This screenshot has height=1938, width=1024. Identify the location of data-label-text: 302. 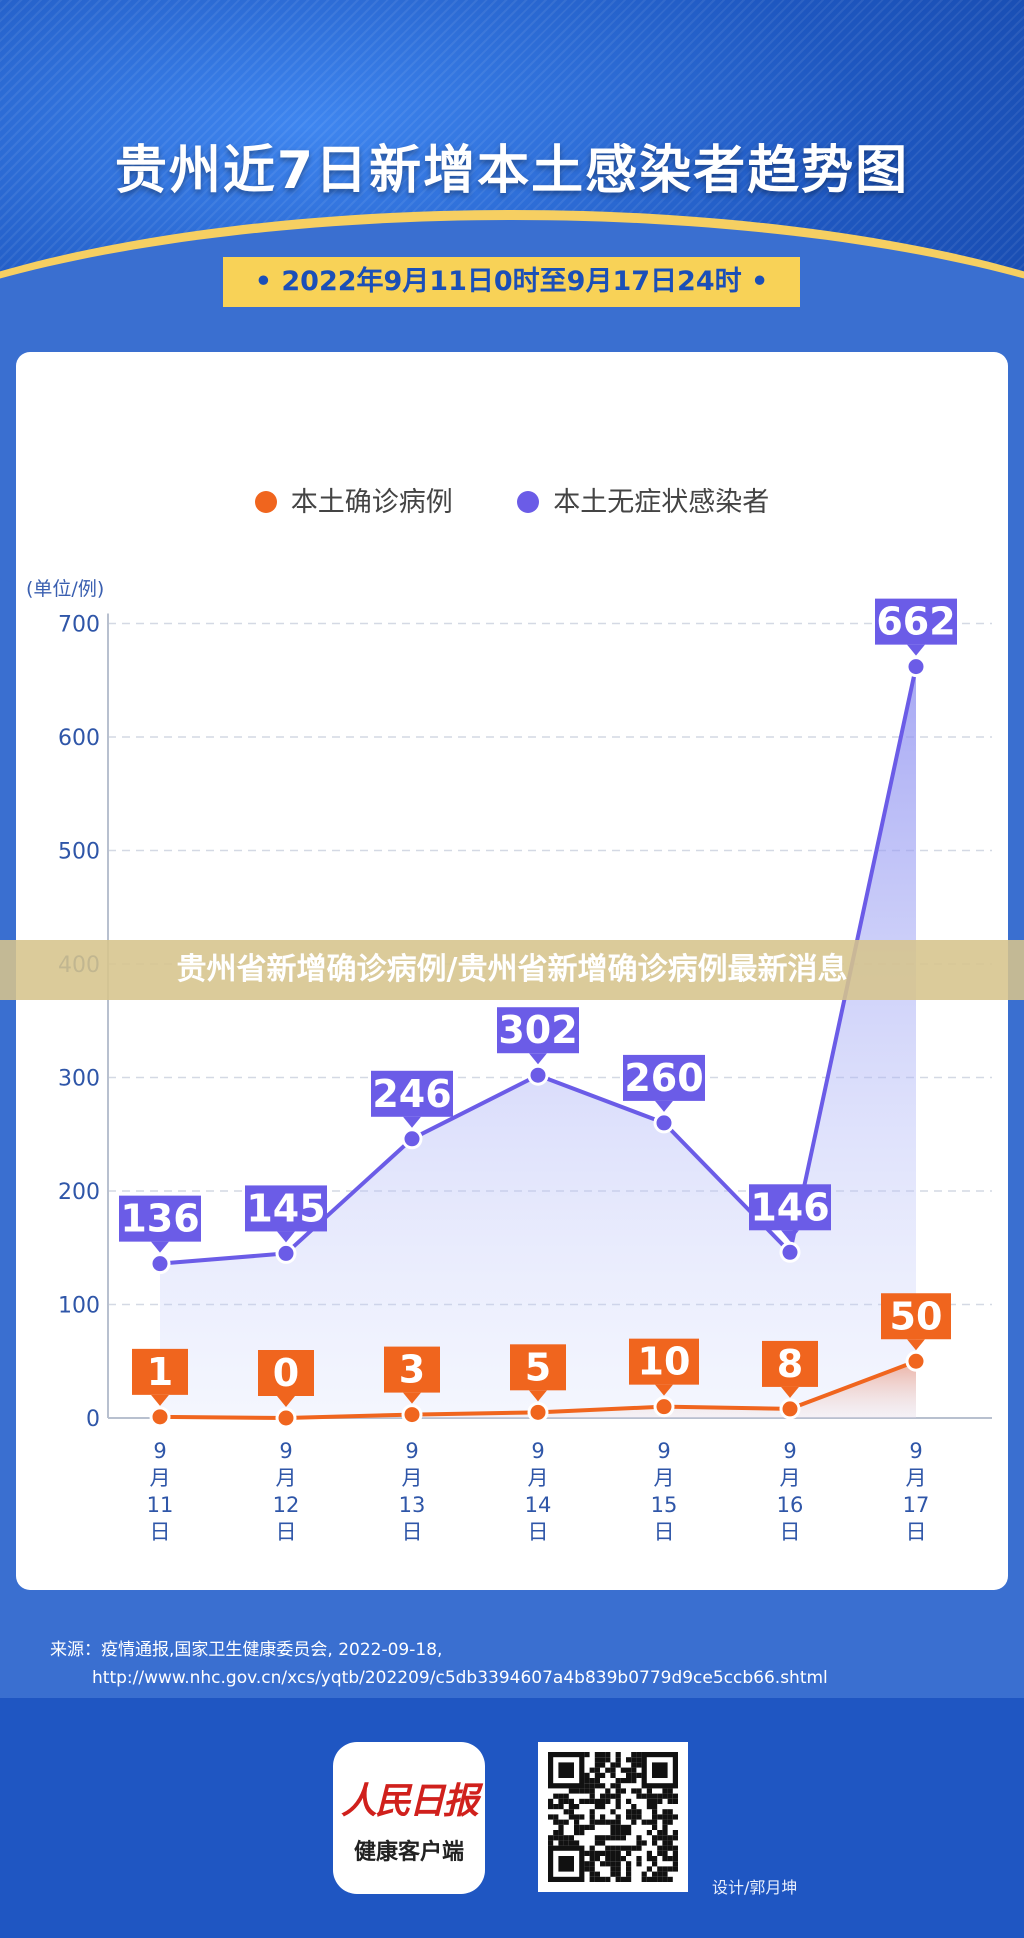
(537, 1030).